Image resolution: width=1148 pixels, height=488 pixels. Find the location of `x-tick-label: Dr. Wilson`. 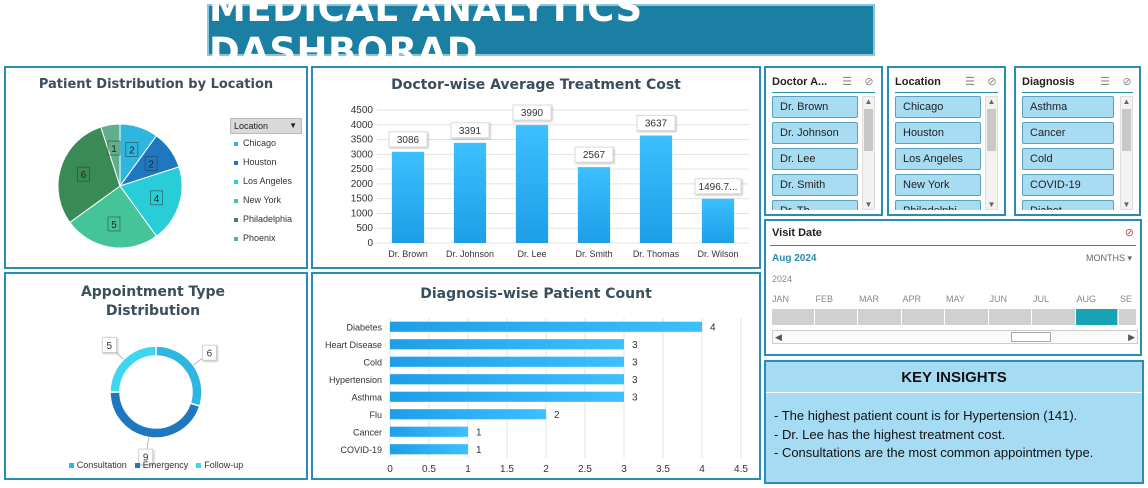

x-tick-label: Dr. Wilson is located at coordinates (717, 254).